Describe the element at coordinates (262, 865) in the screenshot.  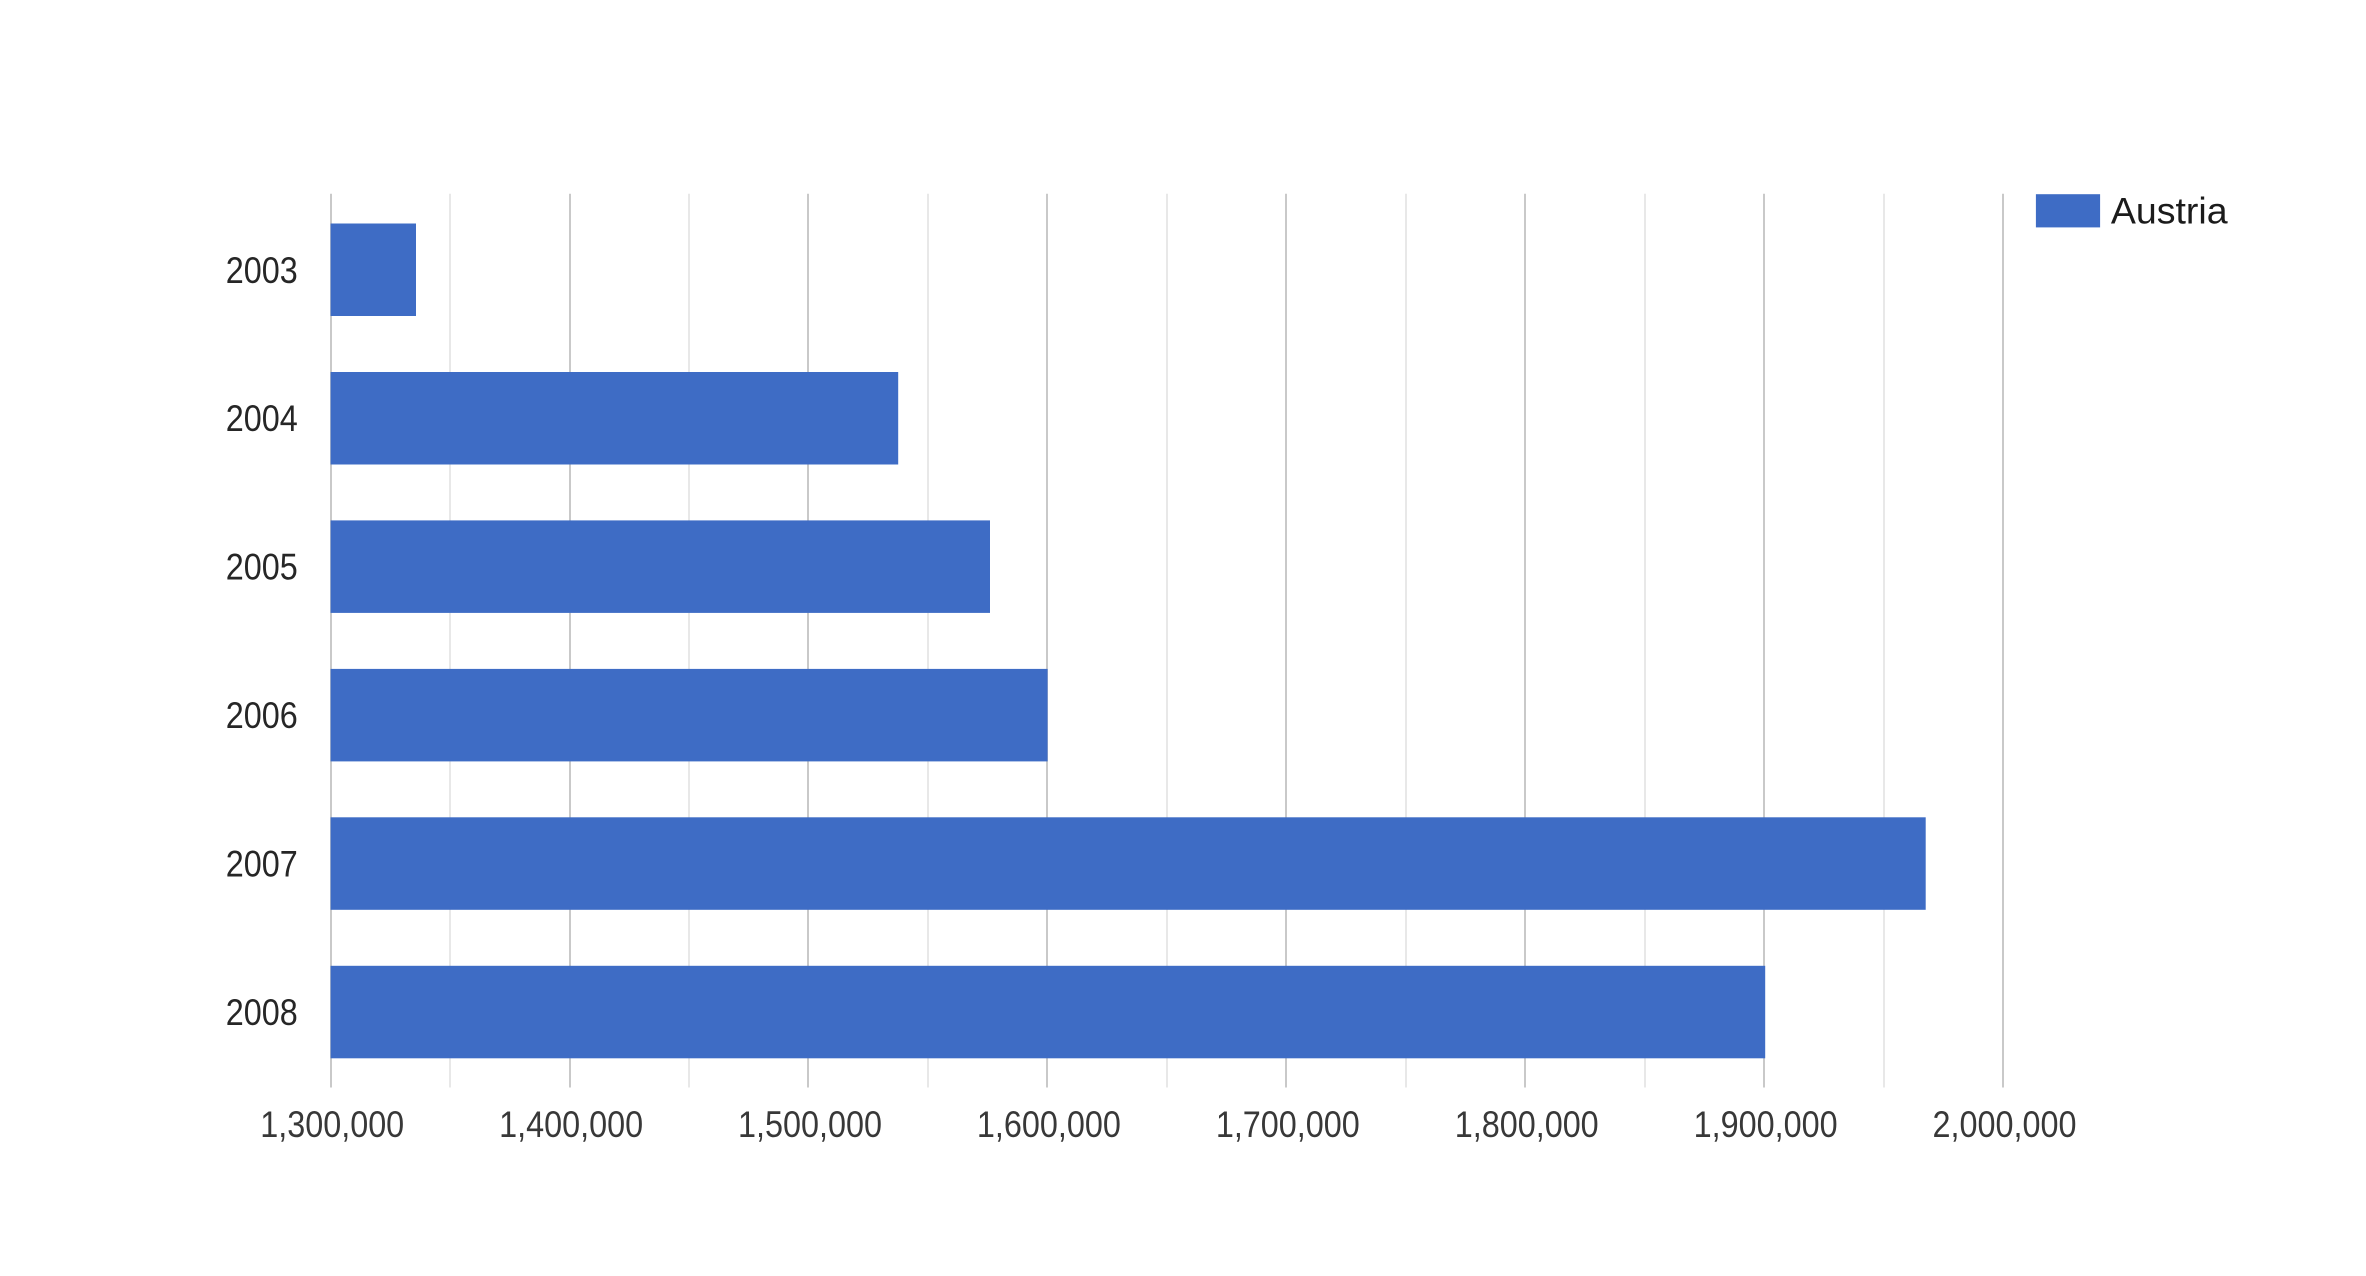
I see `svg-text: 2007` at that location.